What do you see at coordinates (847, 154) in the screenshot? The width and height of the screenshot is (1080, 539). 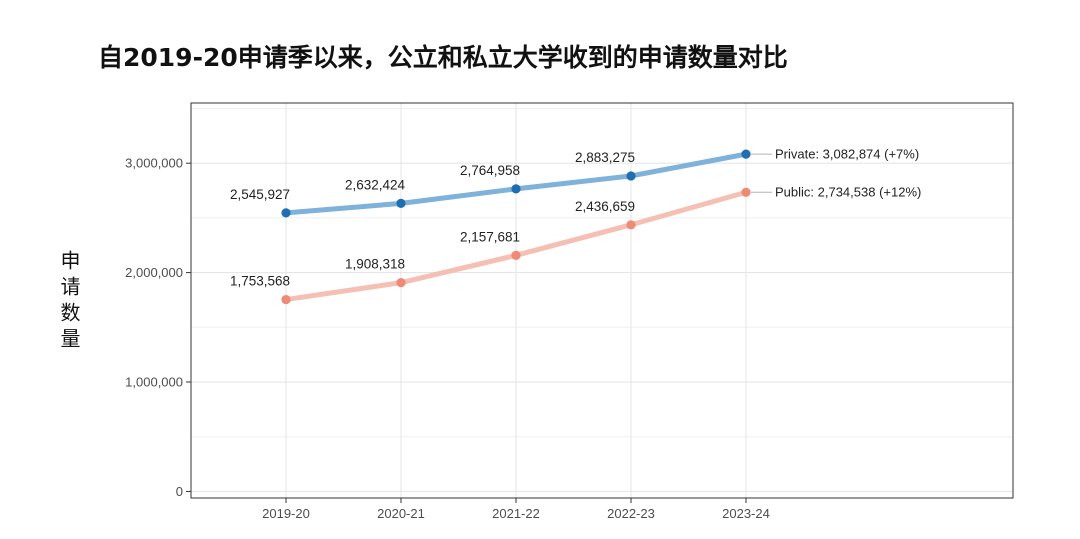 I see `end-label-private: Private: 3,082,874 (+7%)` at bounding box center [847, 154].